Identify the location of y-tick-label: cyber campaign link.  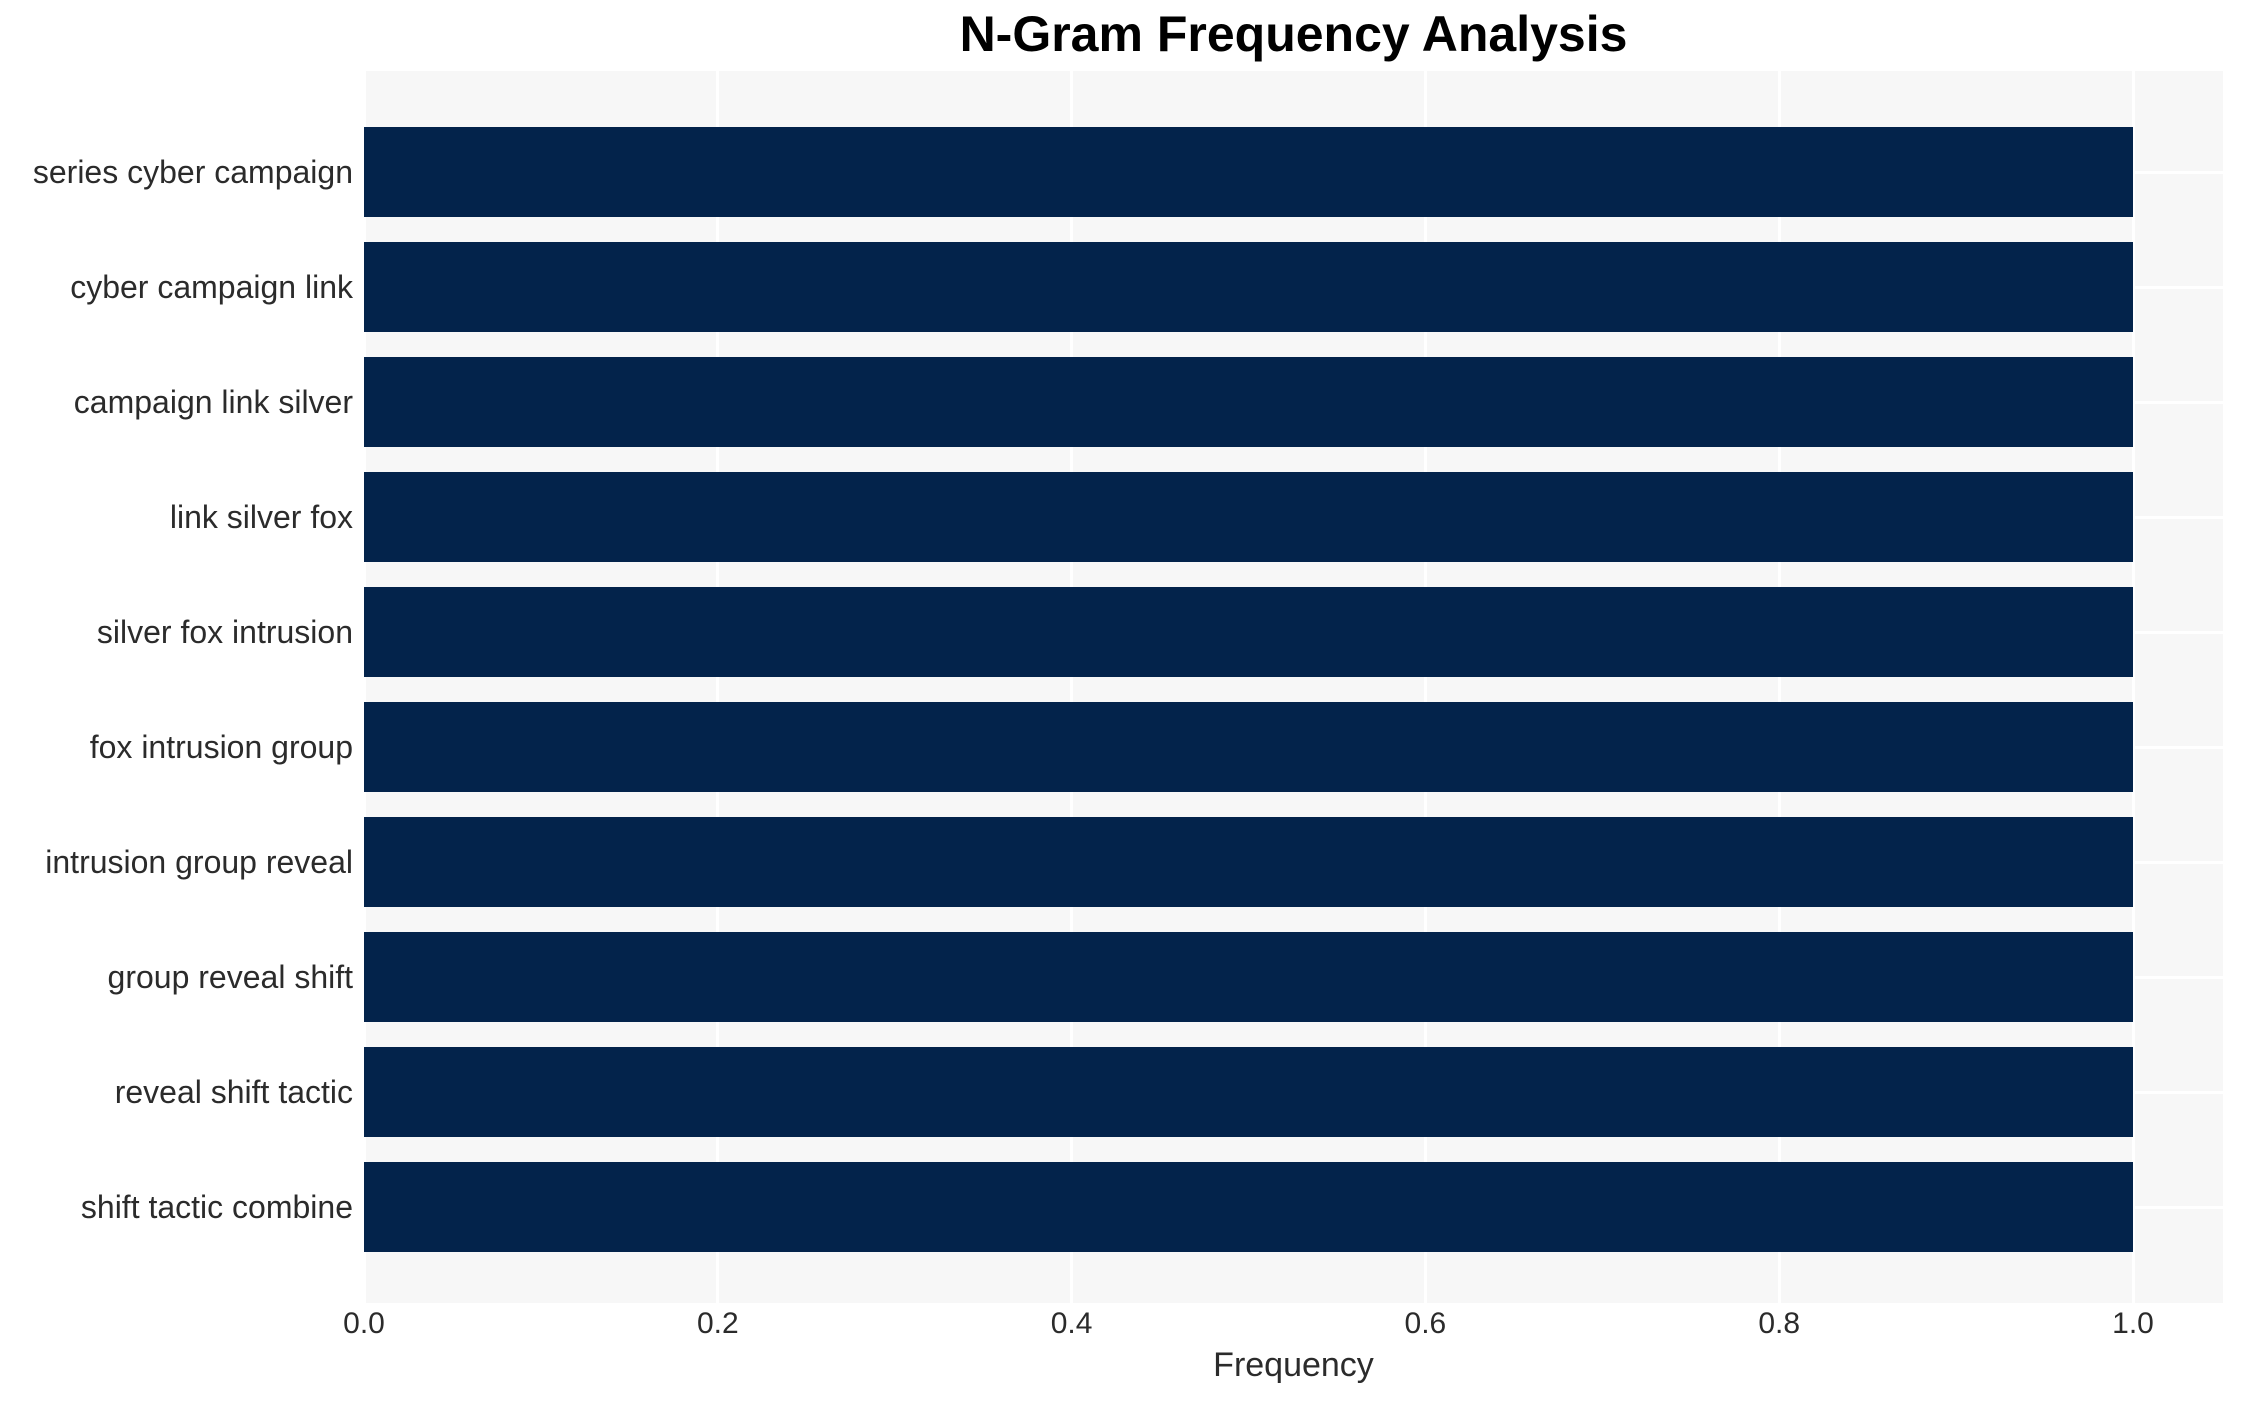
(211, 286).